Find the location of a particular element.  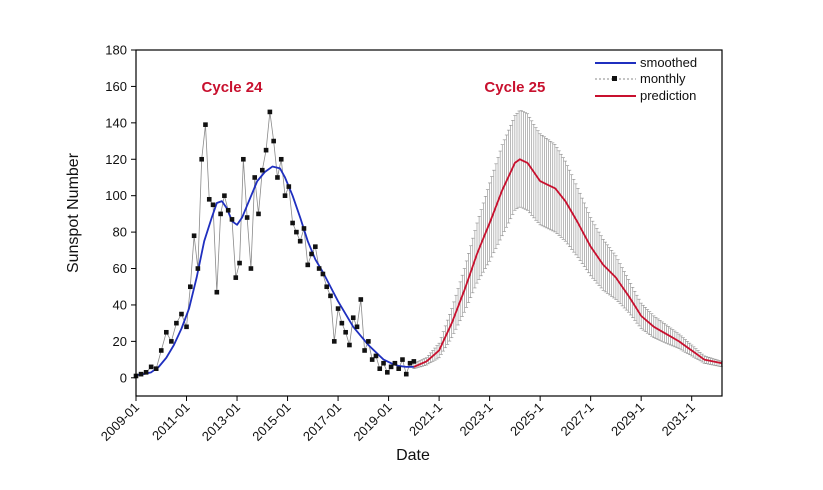

annotation-cycle-24: Cycle 24 is located at coordinates (233, 87).